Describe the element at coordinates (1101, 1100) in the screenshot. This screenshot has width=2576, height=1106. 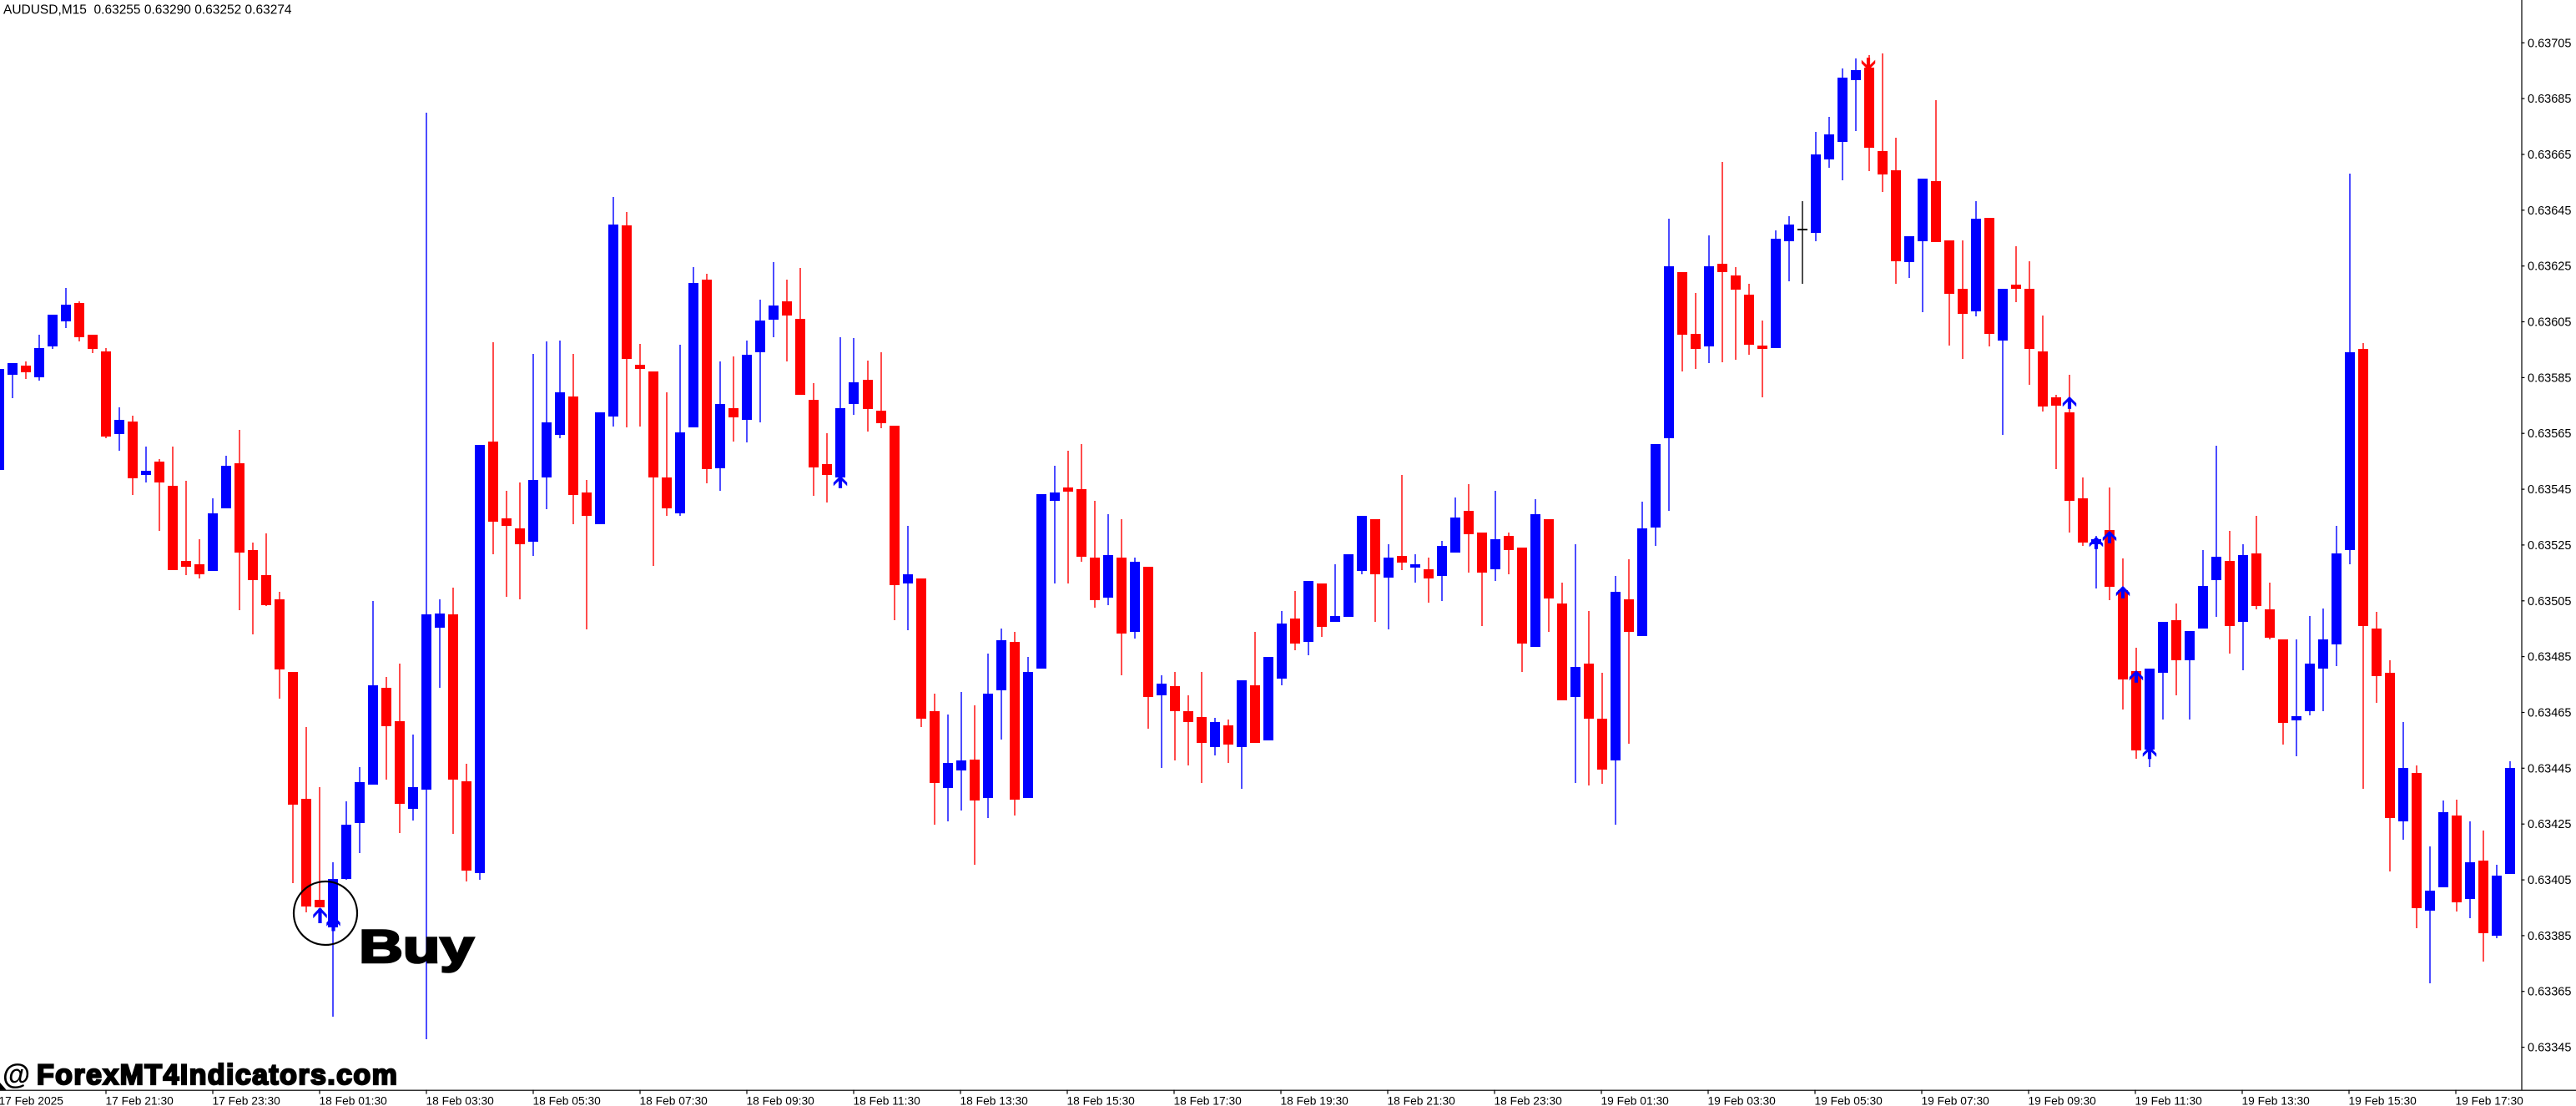
I see `svg-text: 18 Feb 15:30` at that location.